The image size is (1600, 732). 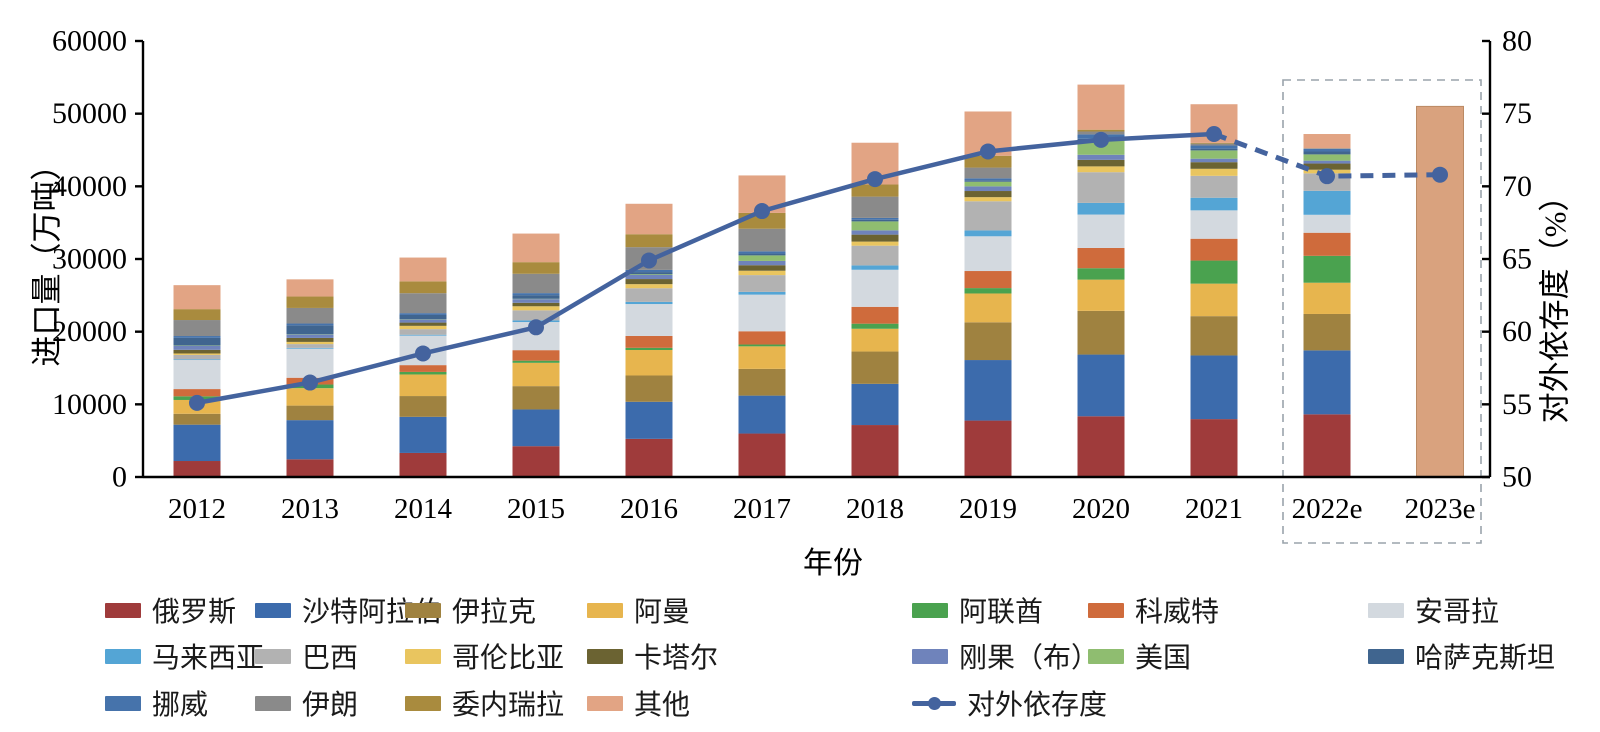 What do you see at coordinates (988, 233) in the screenshot?
I see `bar-segment-马来西亚-2019` at bounding box center [988, 233].